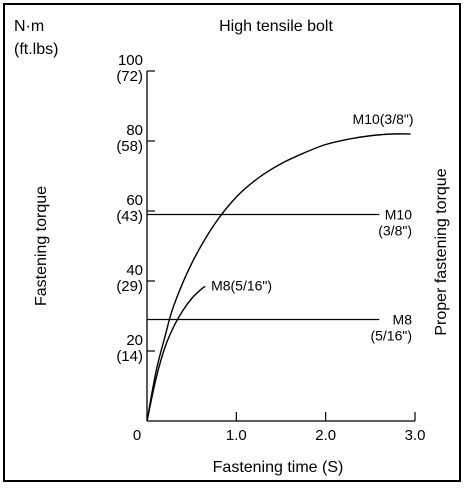  I want to click on y-tick-label-60: 60, so click(134, 200).